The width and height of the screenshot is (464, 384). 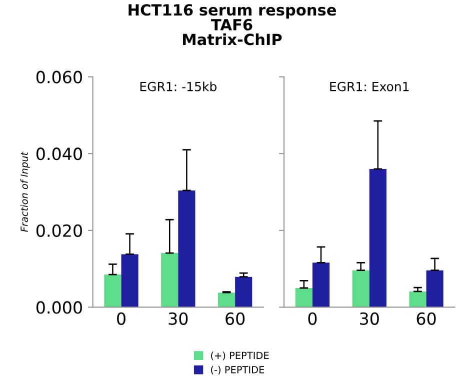 What do you see at coordinates (59, 230) in the screenshot?
I see `y-tick-label: 0.020` at bounding box center [59, 230].